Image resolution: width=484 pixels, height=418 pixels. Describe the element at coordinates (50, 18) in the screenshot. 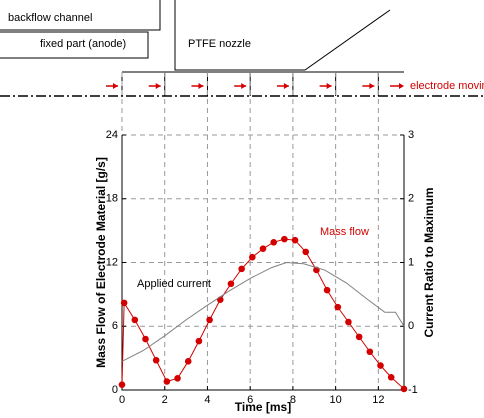

I see `diagram-label: backflow channel` at that location.